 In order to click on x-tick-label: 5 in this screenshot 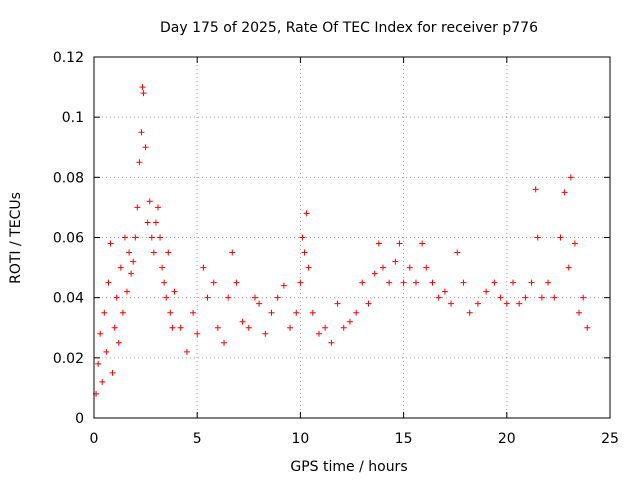, I will do `click(197, 439)`.